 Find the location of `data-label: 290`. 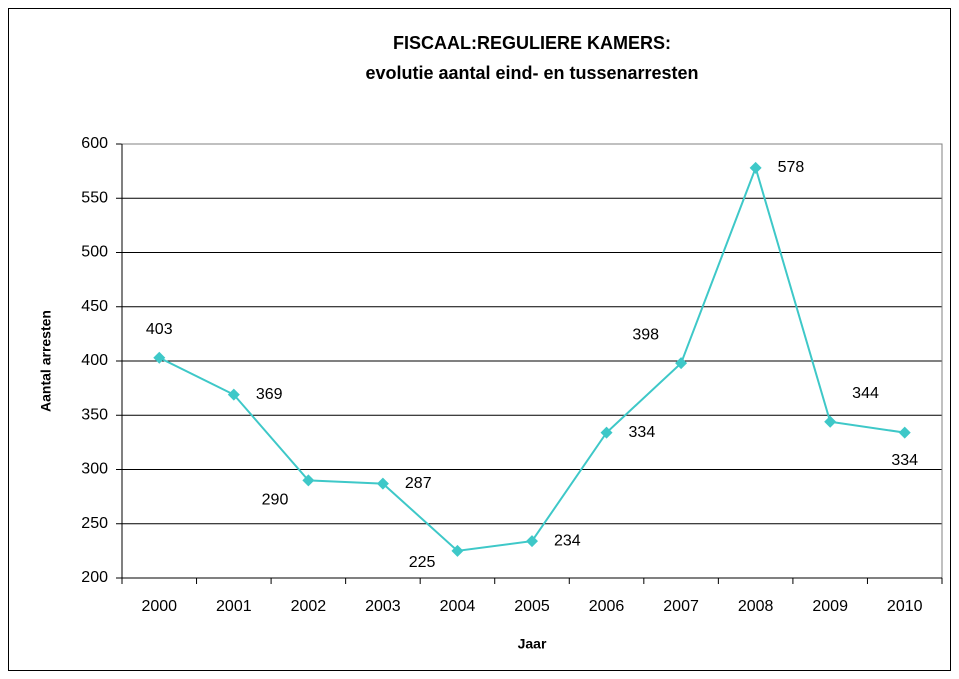

data-label: 290 is located at coordinates (275, 500).